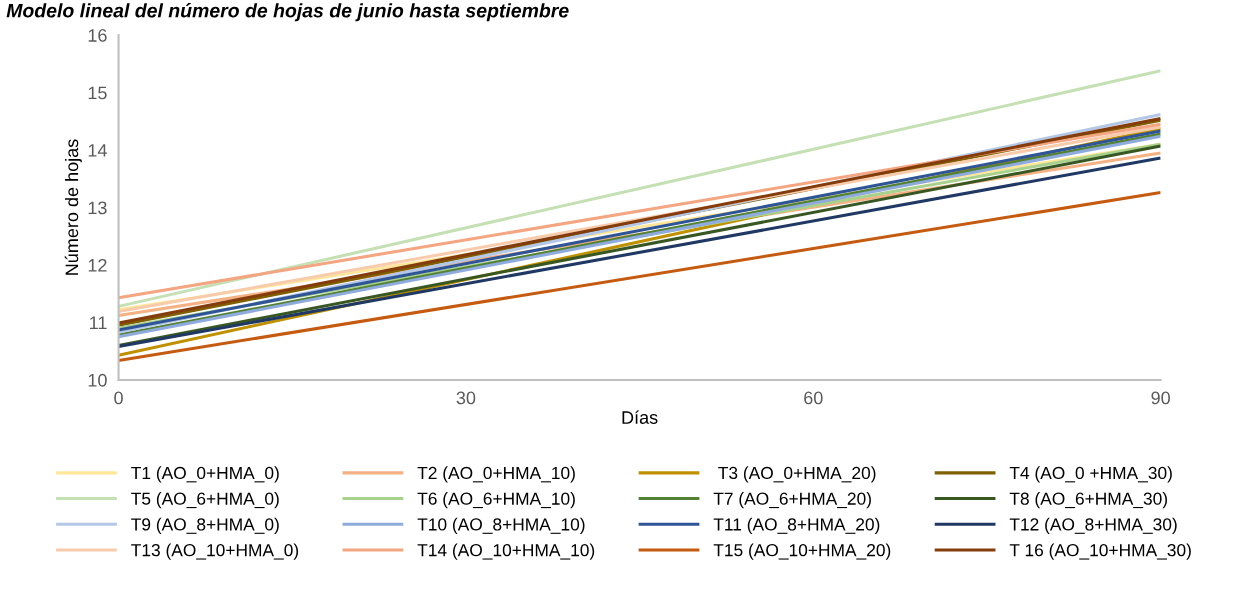 This screenshot has height=605, width=1248. I want to click on legend-label: T6 (AO_6+HMA_10), so click(496, 500).